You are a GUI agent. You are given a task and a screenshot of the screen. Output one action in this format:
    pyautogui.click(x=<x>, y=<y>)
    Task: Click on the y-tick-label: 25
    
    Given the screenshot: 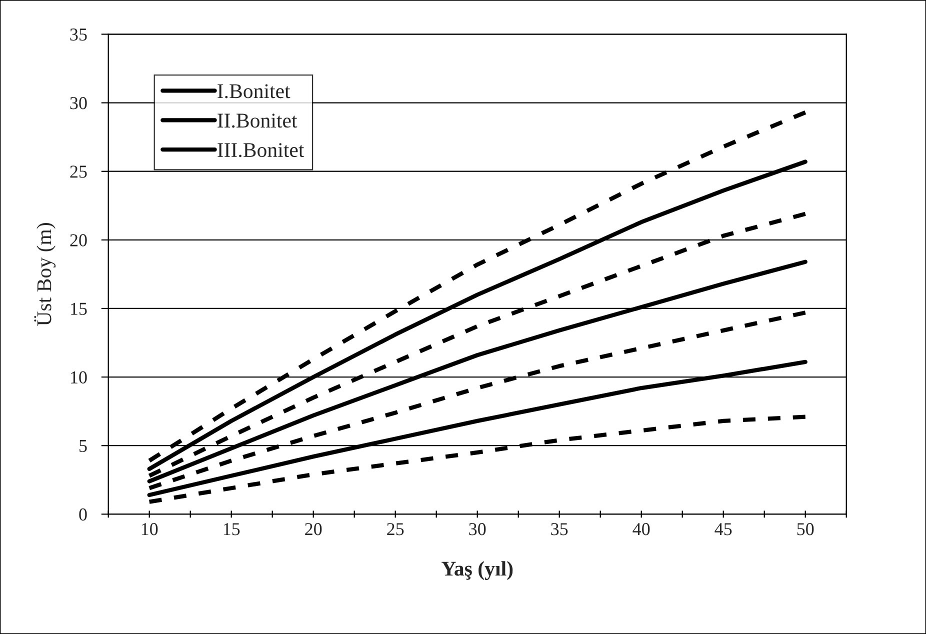 What is the action you would take?
    pyautogui.click(x=78, y=172)
    